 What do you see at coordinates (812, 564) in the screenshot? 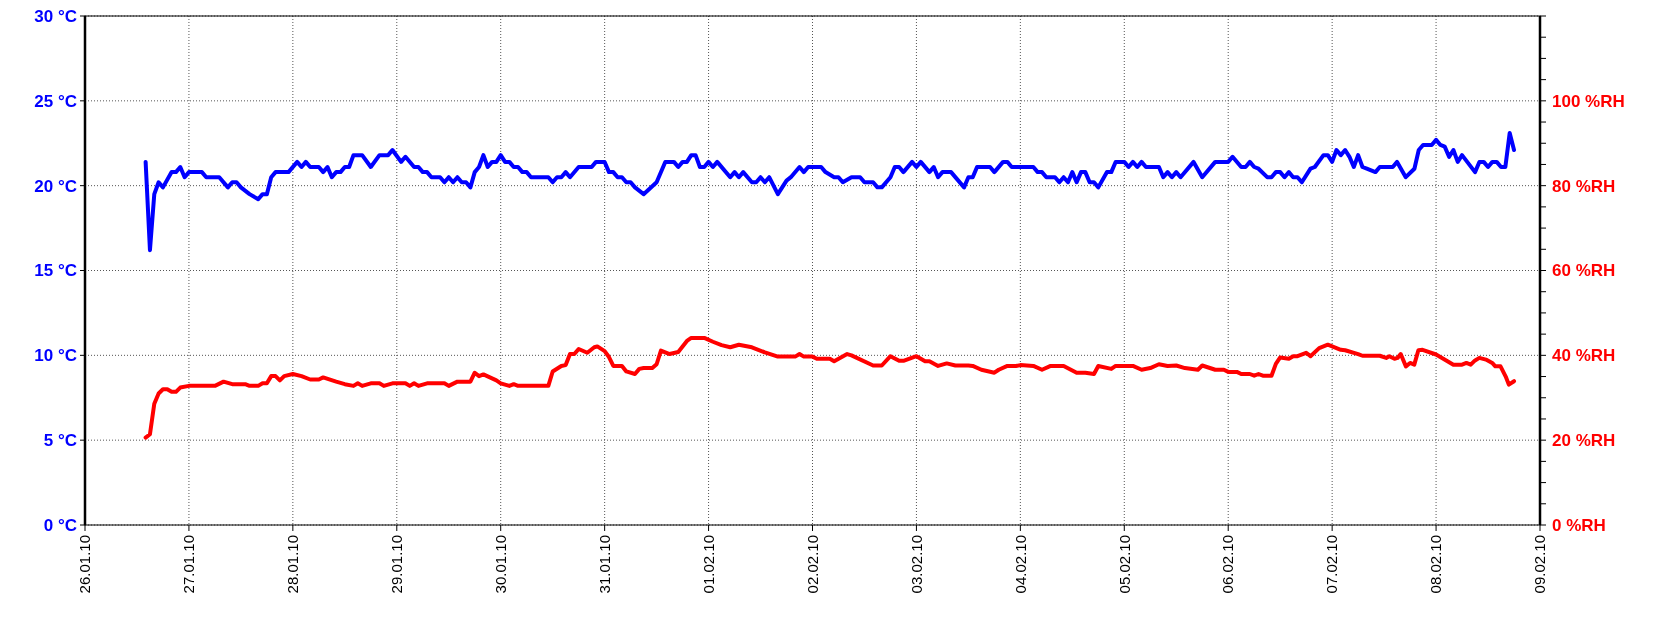
I see `x-tick-label: 02.02.10` at bounding box center [812, 564].